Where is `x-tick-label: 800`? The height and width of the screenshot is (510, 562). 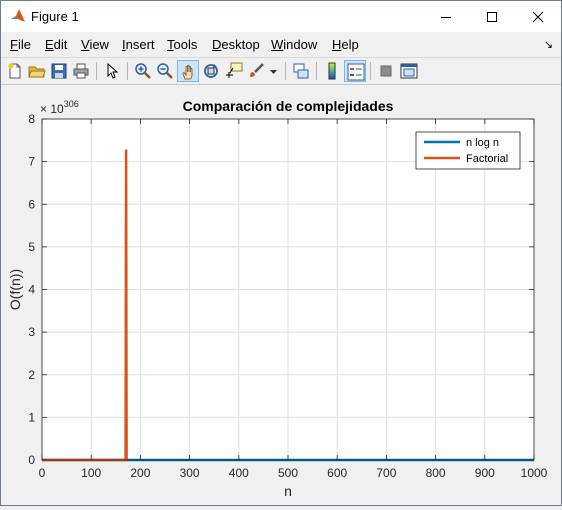
x-tick-label: 800 is located at coordinates (436, 473).